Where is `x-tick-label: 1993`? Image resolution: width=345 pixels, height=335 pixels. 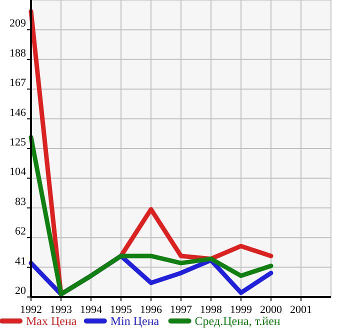
x-tick-label: 1993 is located at coordinates (61, 310).